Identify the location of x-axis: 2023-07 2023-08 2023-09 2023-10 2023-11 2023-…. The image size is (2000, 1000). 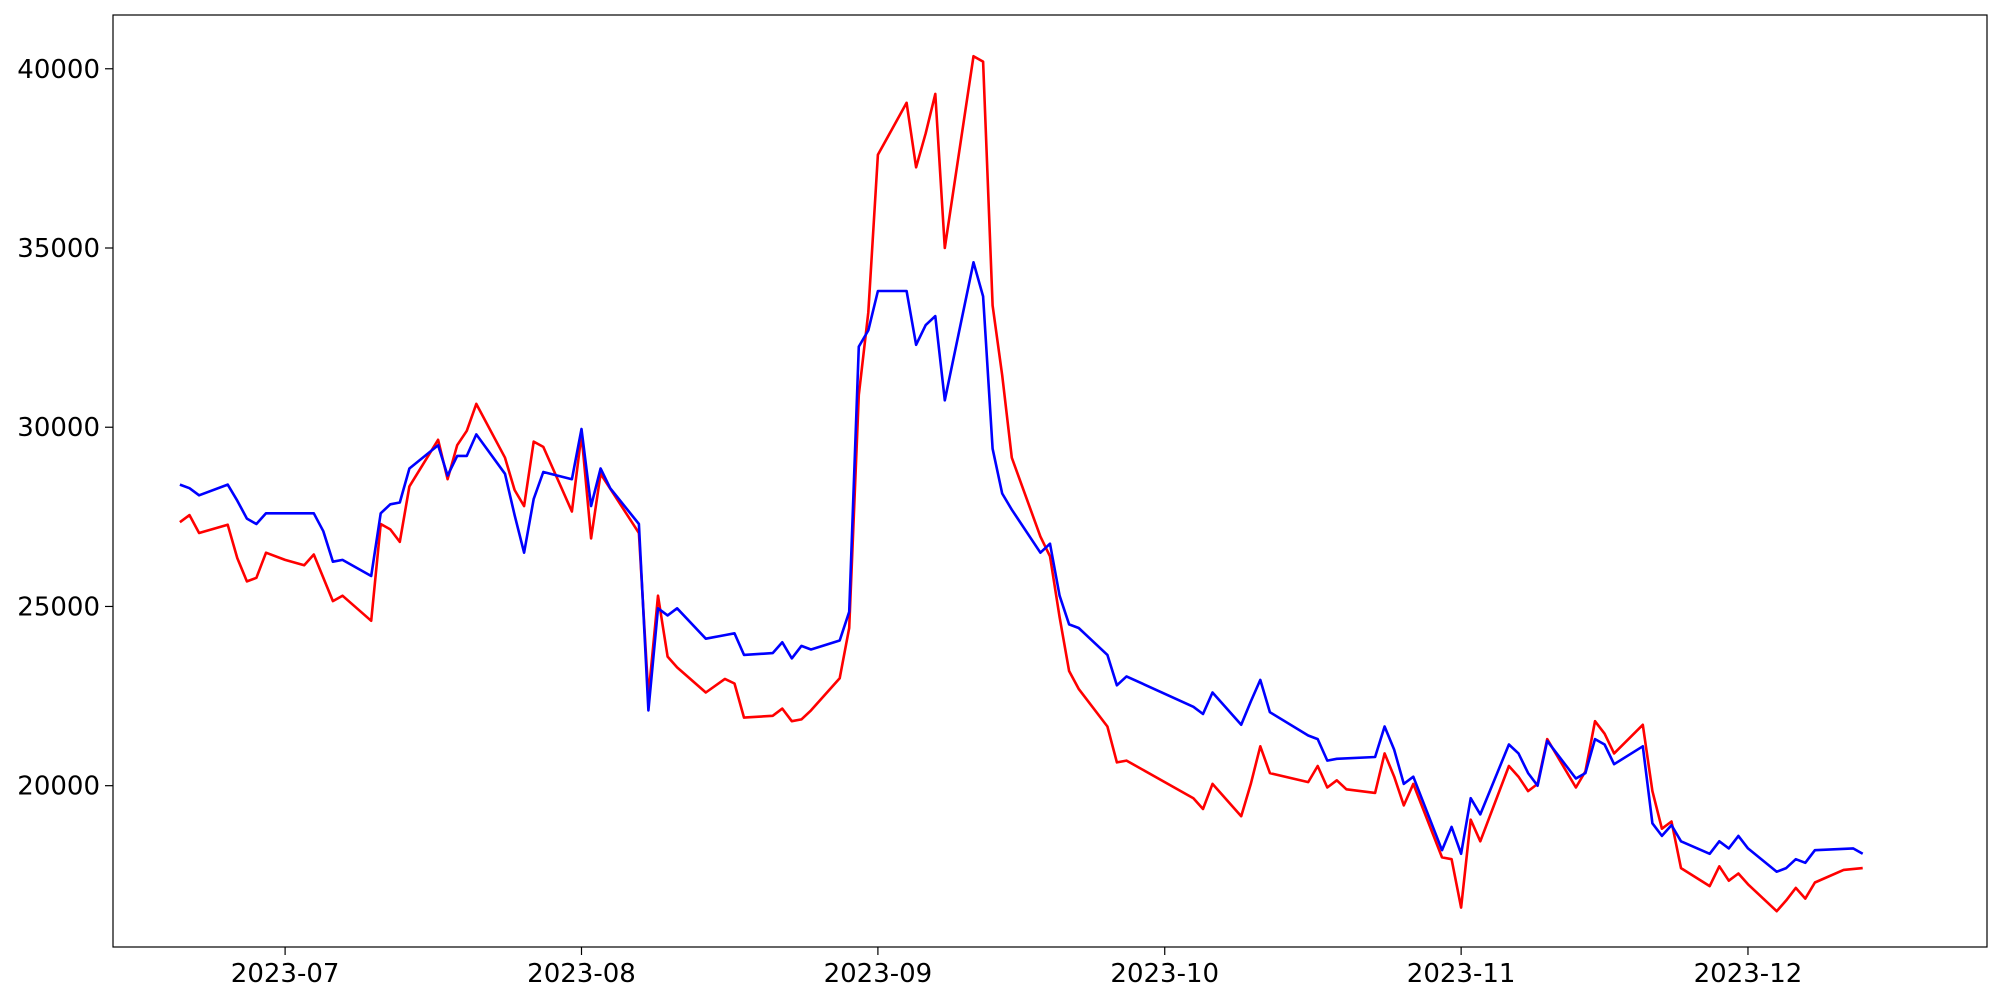
(1017, 968).